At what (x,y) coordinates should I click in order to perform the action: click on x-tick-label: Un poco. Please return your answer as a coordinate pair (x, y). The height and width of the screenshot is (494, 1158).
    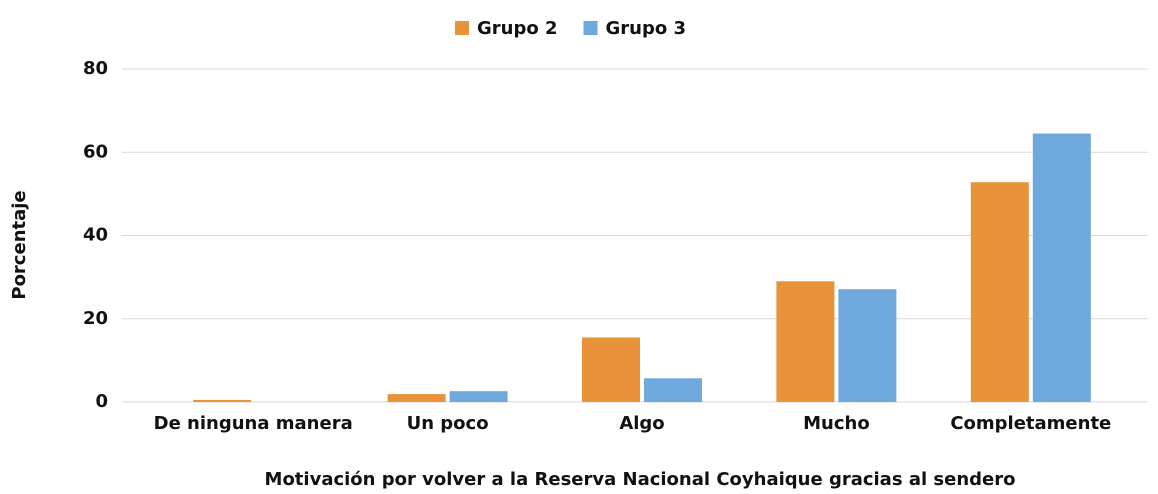
    Looking at the image, I should click on (448, 423).